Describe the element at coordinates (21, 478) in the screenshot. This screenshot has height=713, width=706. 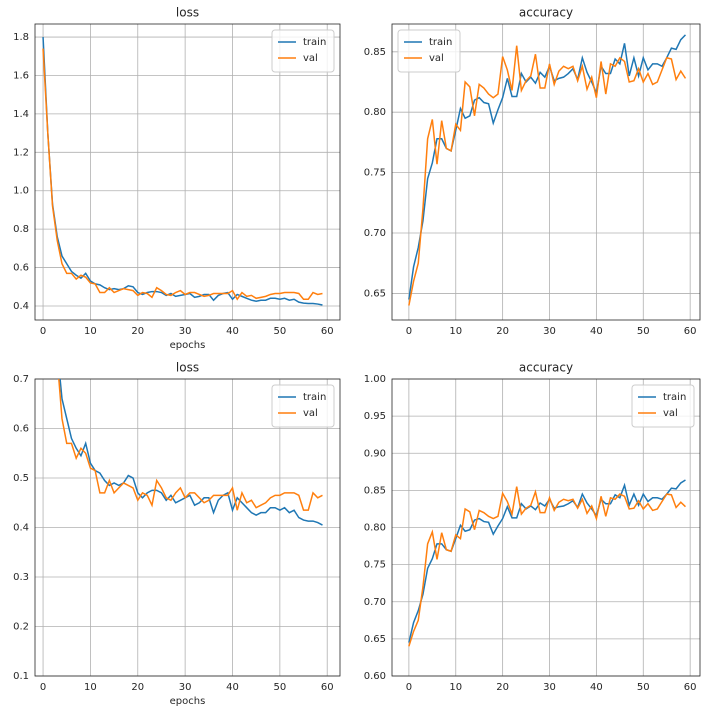
I see `y-tick-label: 0.5` at that location.